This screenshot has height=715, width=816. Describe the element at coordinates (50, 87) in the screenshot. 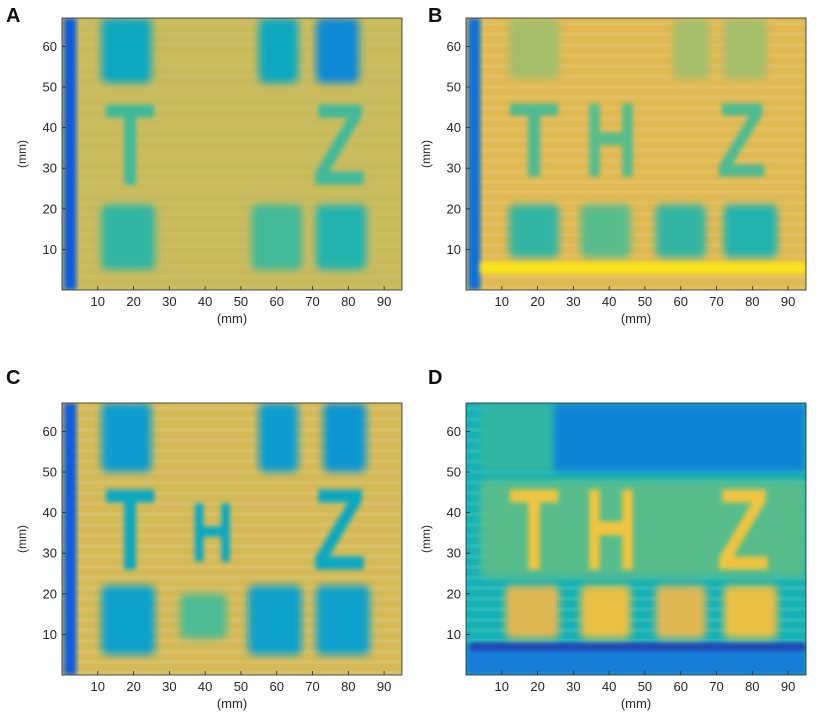

I see `y-tick-label: 50` at that location.